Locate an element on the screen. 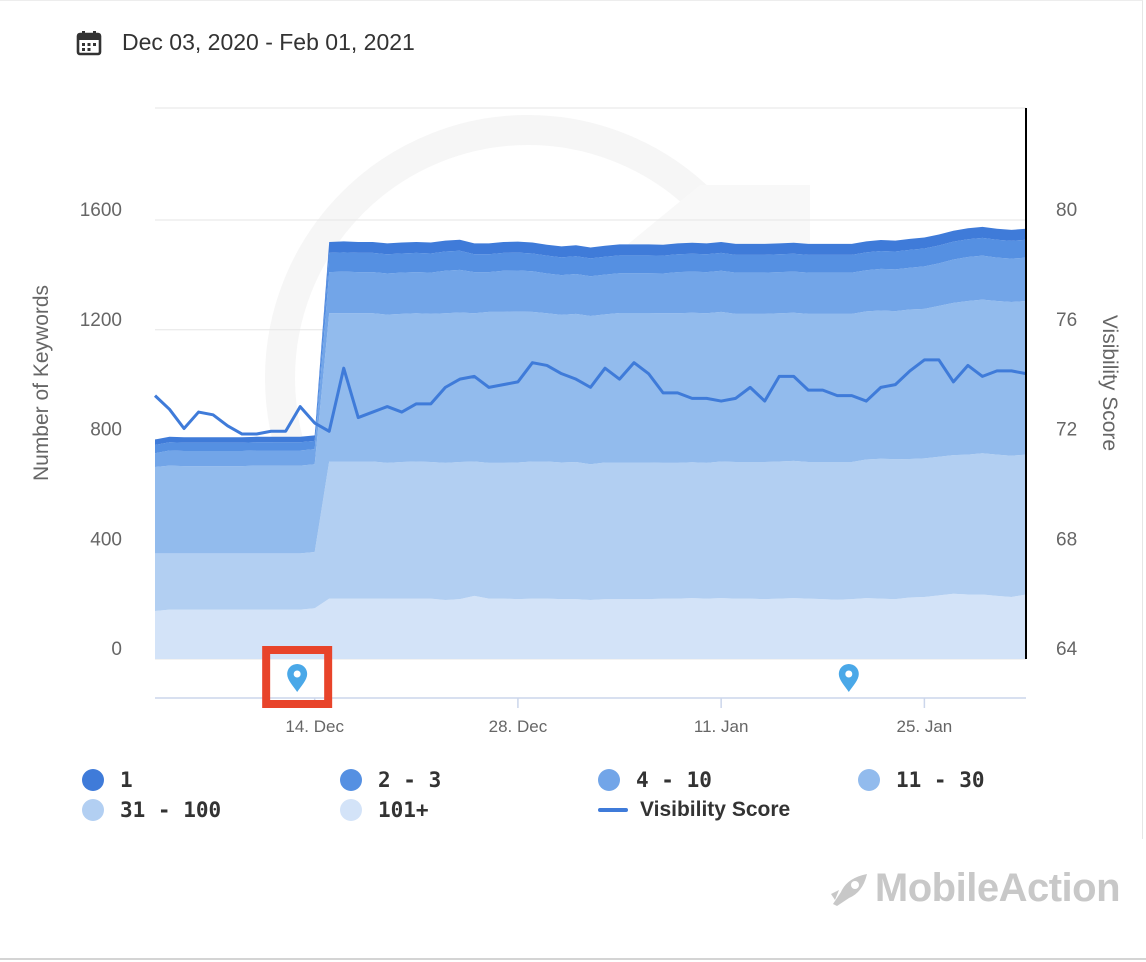  visibility-line-layer is located at coordinates (590, 397).